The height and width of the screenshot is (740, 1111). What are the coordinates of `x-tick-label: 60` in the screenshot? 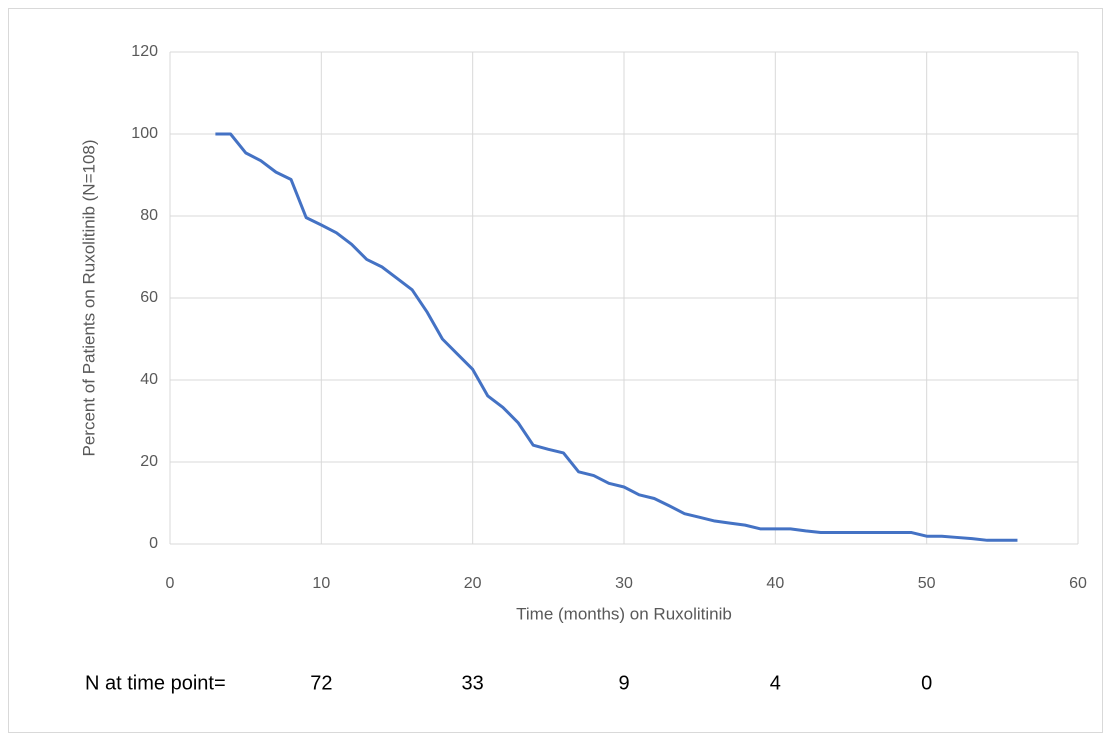 It's located at (1078, 583).